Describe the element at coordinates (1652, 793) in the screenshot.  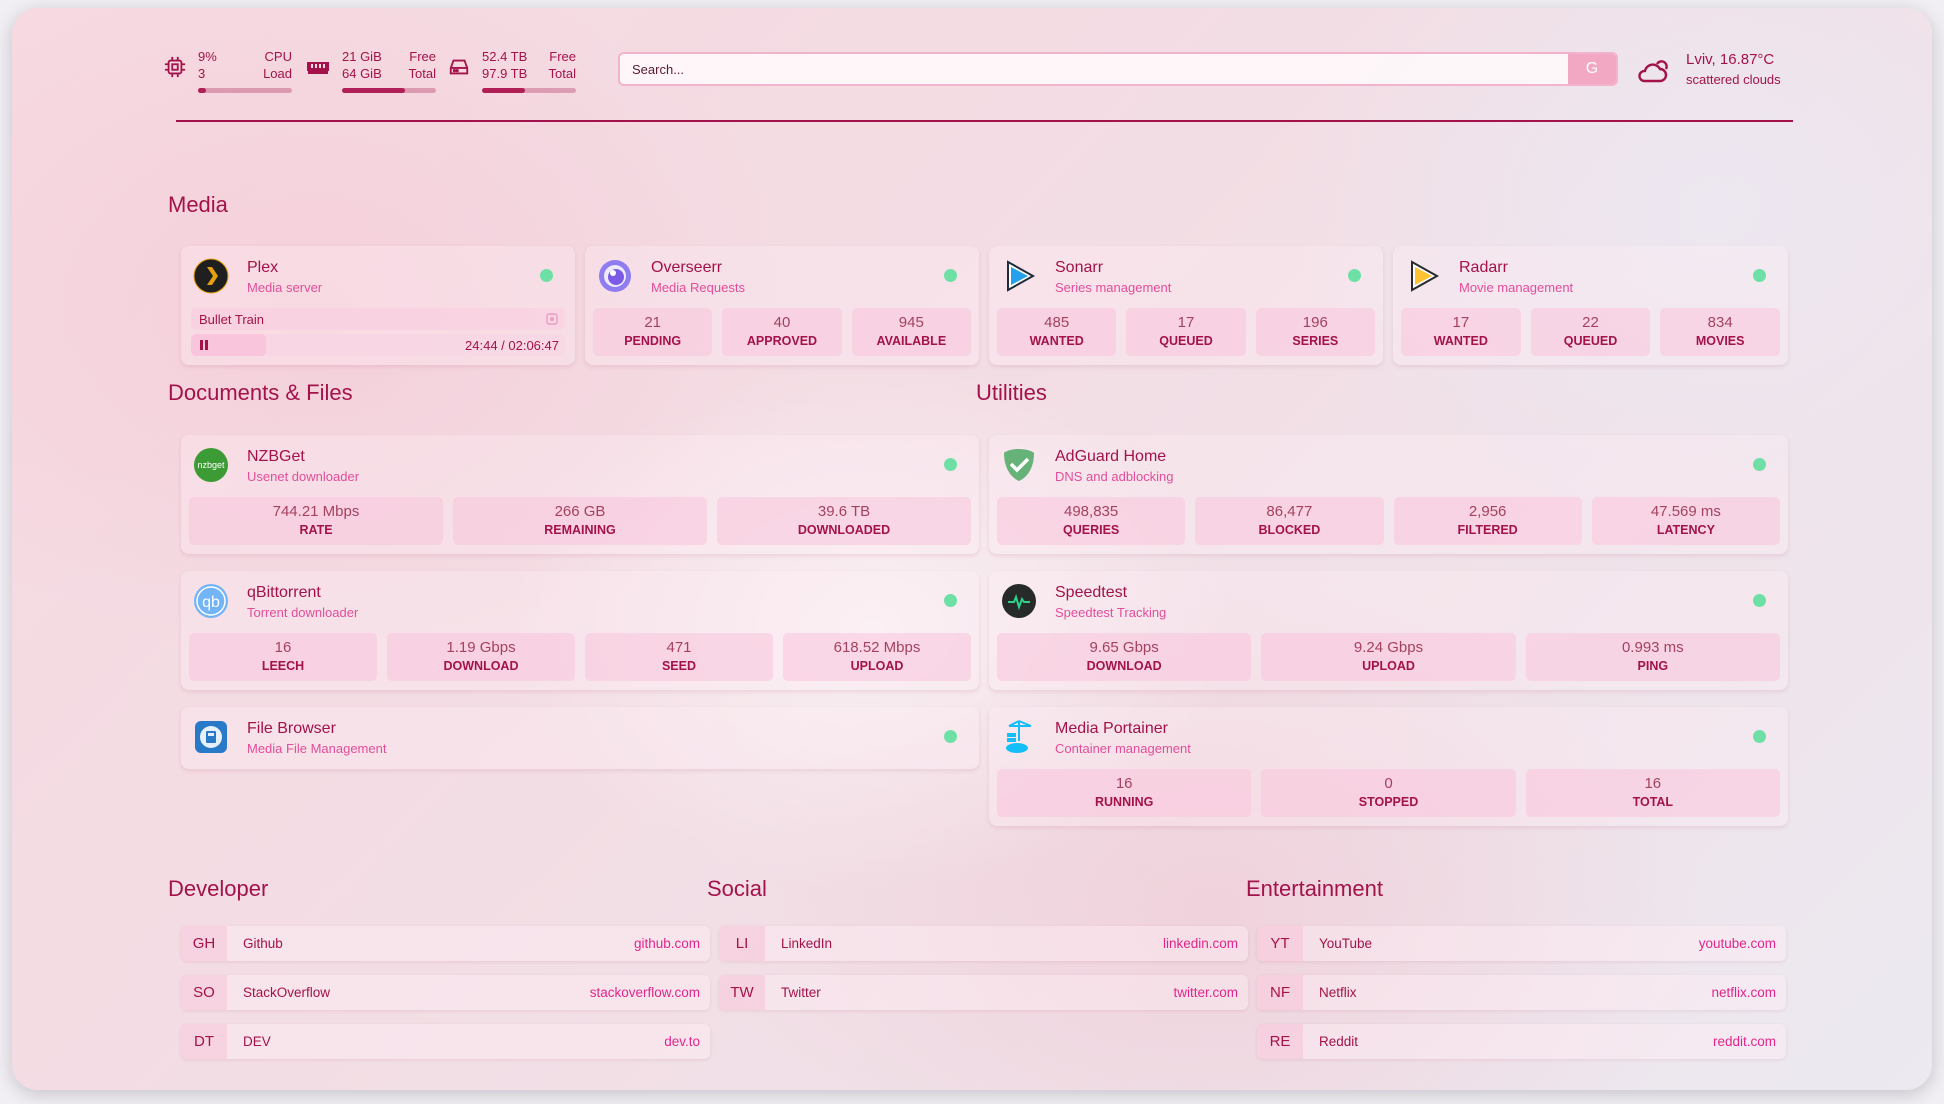
I see `stat-block: 16 TOTAL` at that location.